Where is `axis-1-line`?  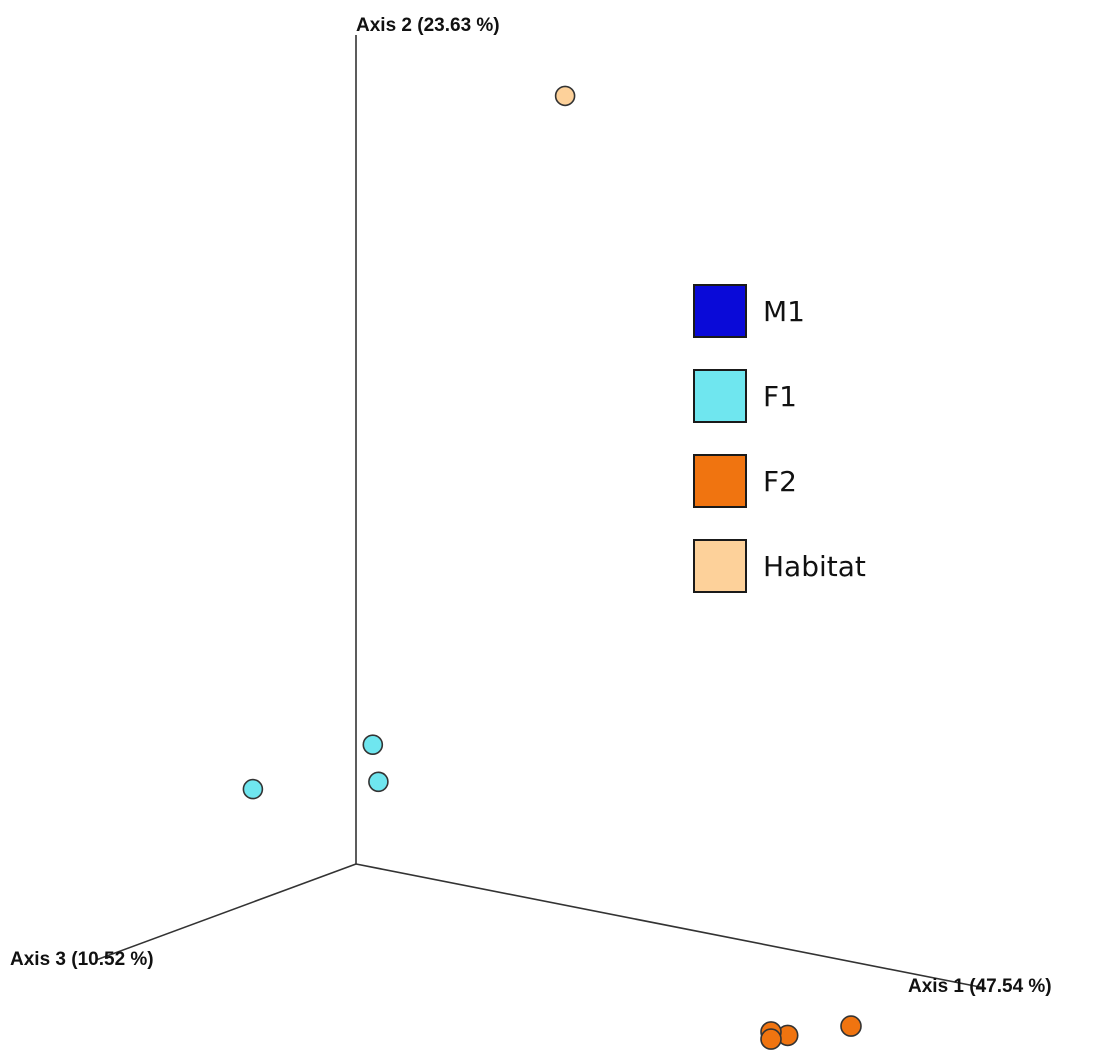
axis-1-line is located at coordinates (670, 926).